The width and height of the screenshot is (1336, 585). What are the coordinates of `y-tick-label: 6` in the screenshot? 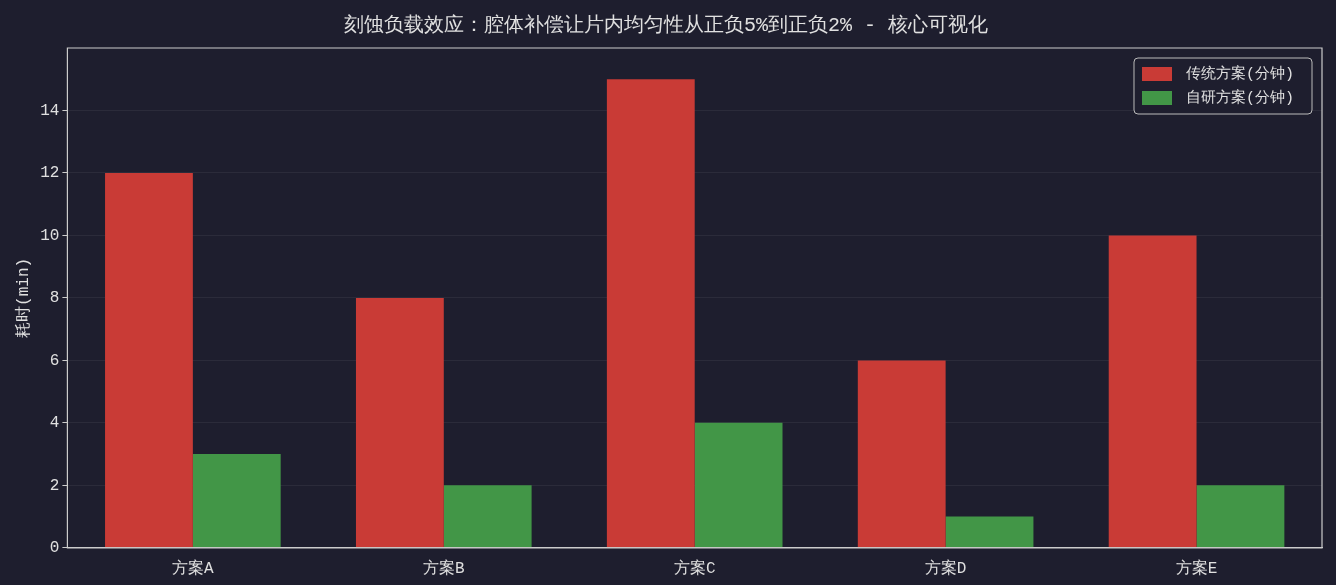 It's located at (54, 360).